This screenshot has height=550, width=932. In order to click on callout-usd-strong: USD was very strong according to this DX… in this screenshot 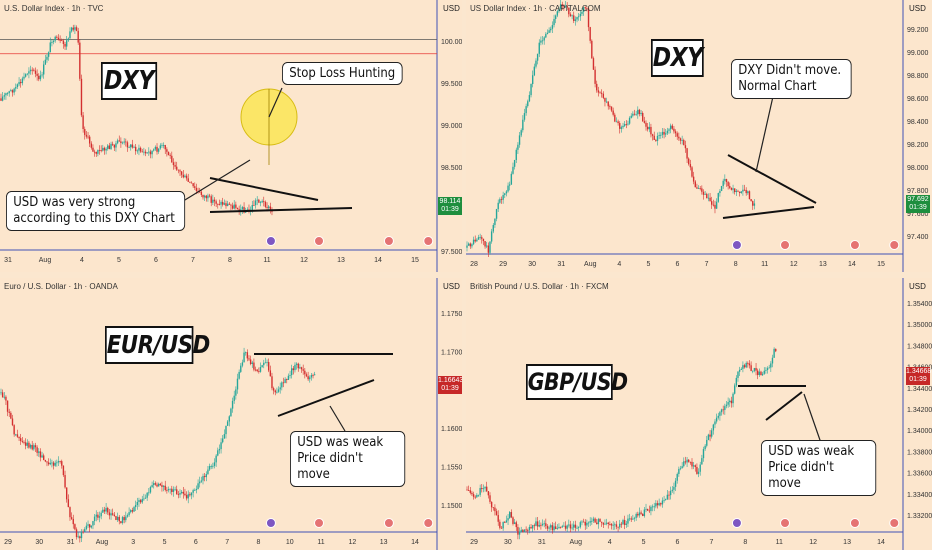, I will do `click(96, 211)`.